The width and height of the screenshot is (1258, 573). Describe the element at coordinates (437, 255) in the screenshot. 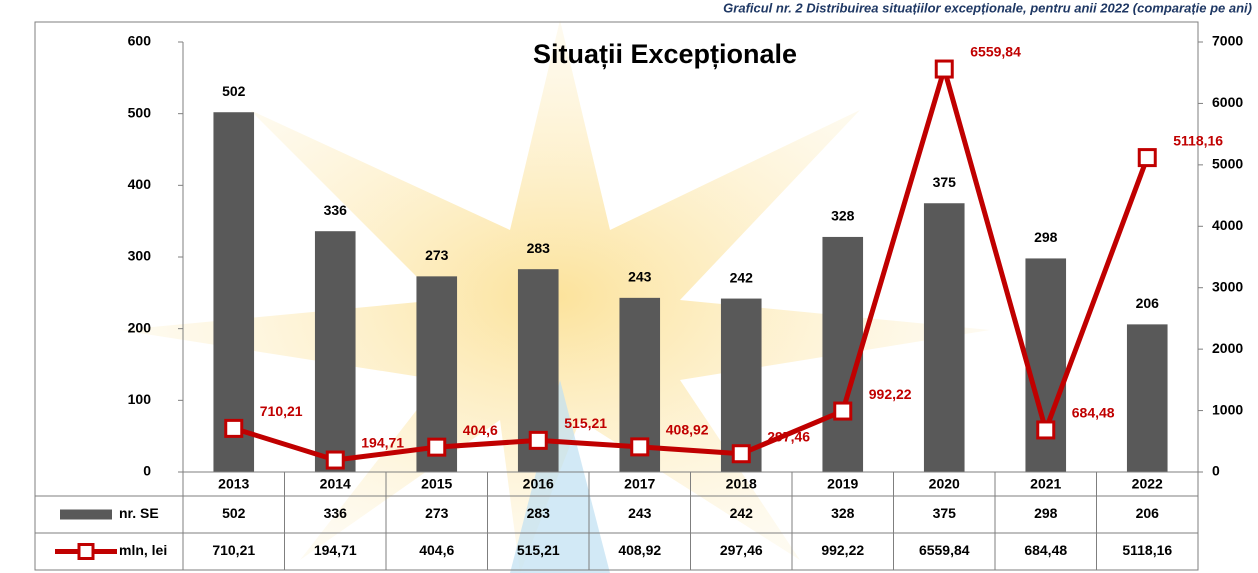

I see `bar-value-label: 273` at that location.